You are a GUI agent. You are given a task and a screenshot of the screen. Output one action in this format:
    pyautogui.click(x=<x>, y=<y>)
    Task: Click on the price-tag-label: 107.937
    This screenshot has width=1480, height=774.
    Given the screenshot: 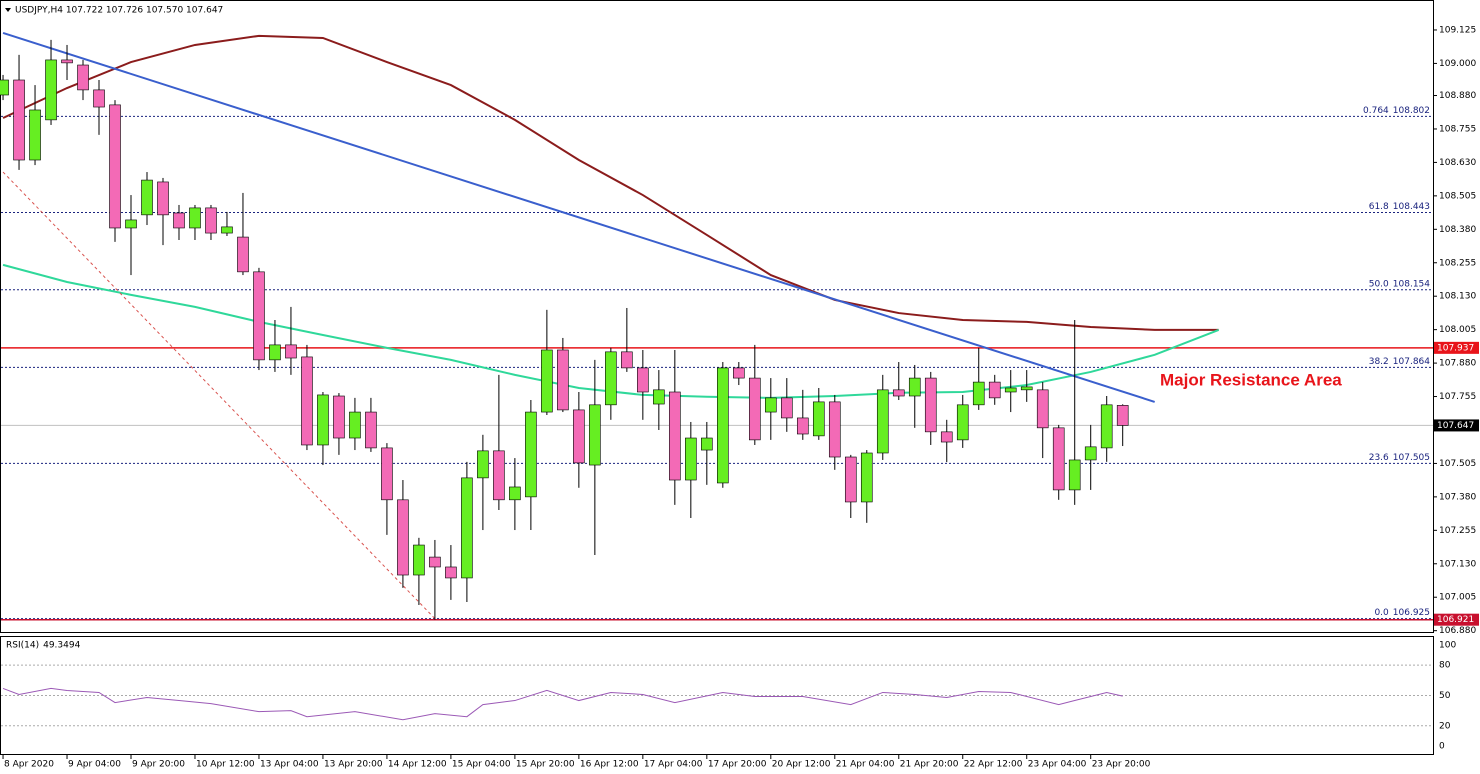 What is the action you would take?
    pyautogui.click(x=1455, y=348)
    